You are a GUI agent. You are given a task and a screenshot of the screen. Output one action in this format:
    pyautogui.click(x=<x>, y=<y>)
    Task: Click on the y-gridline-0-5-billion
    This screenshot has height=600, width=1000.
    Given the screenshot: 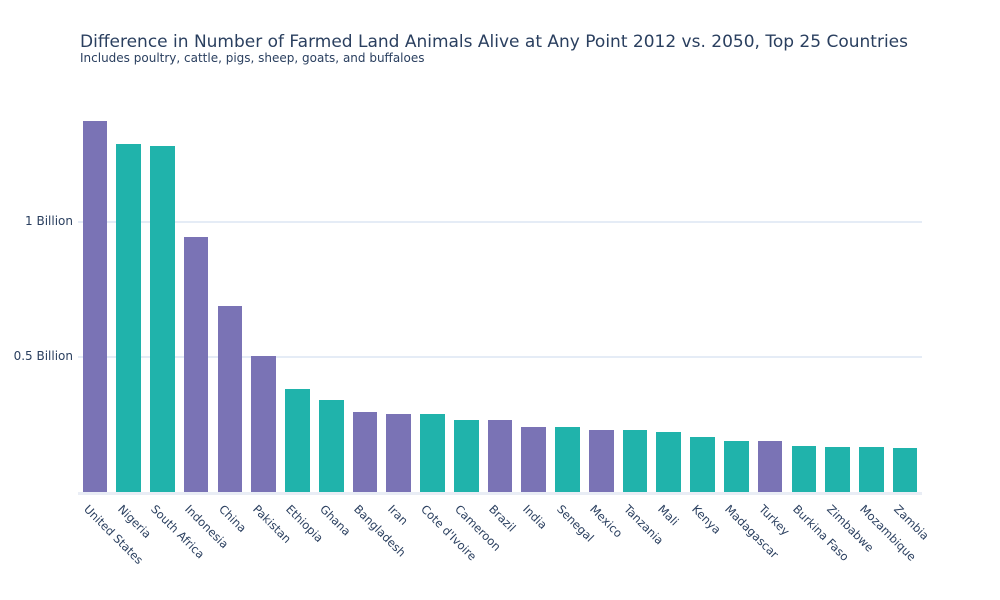 What is the action you would take?
    pyautogui.click(x=500, y=357)
    